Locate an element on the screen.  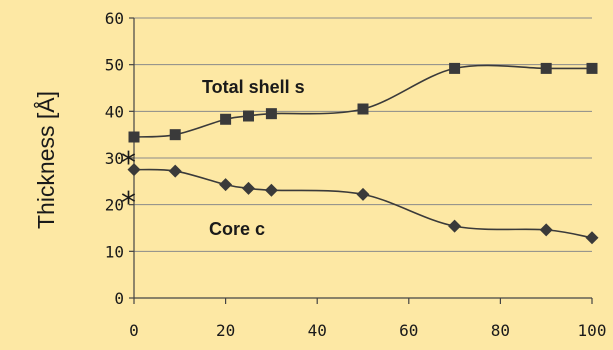
ytick-label-0: 0 is located at coordinates (119, 298).